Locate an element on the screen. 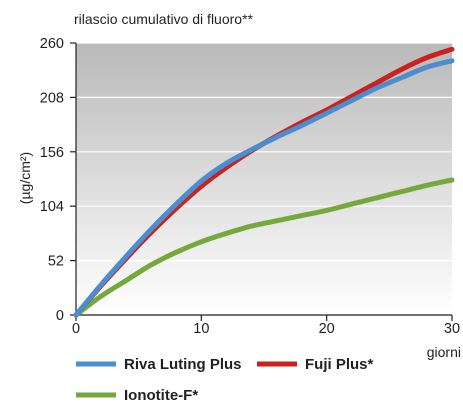 The height and width of the screenshot is (405, 463). legend-item-riva-luting-plus: Riva Luting Plus is located at coordinates (159, 364).